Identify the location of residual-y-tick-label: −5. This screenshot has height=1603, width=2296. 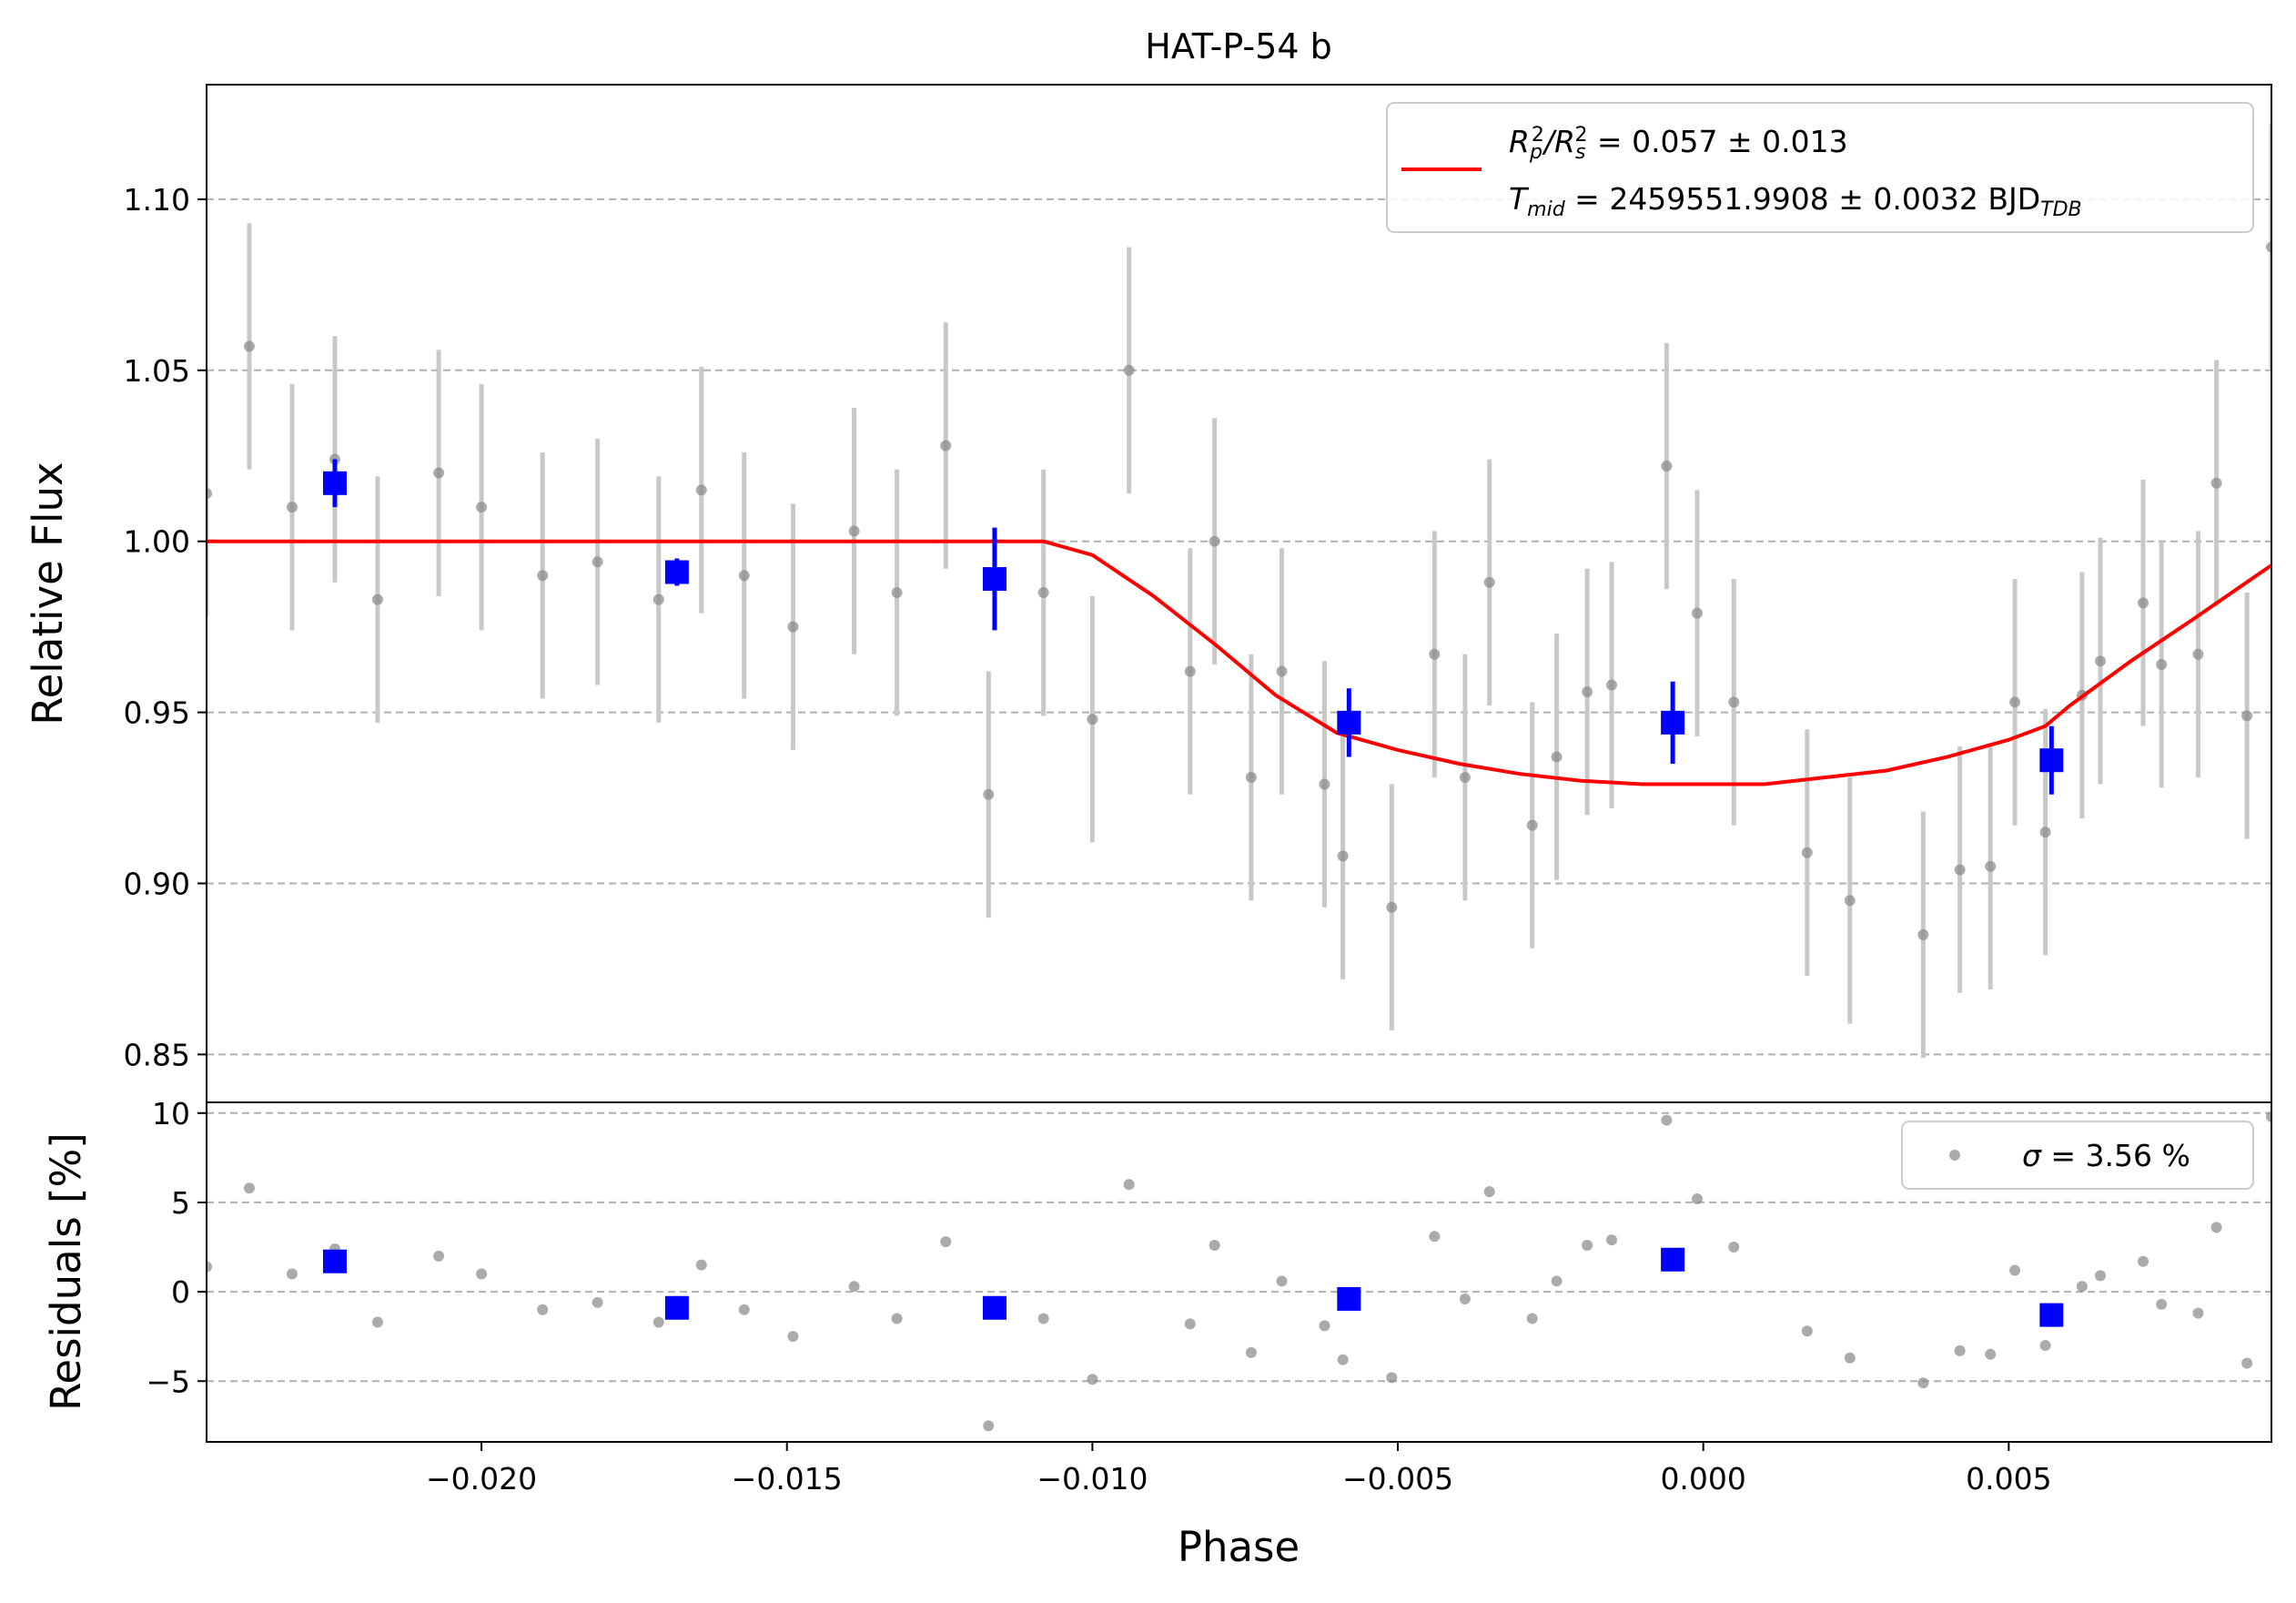
(168, 1381).